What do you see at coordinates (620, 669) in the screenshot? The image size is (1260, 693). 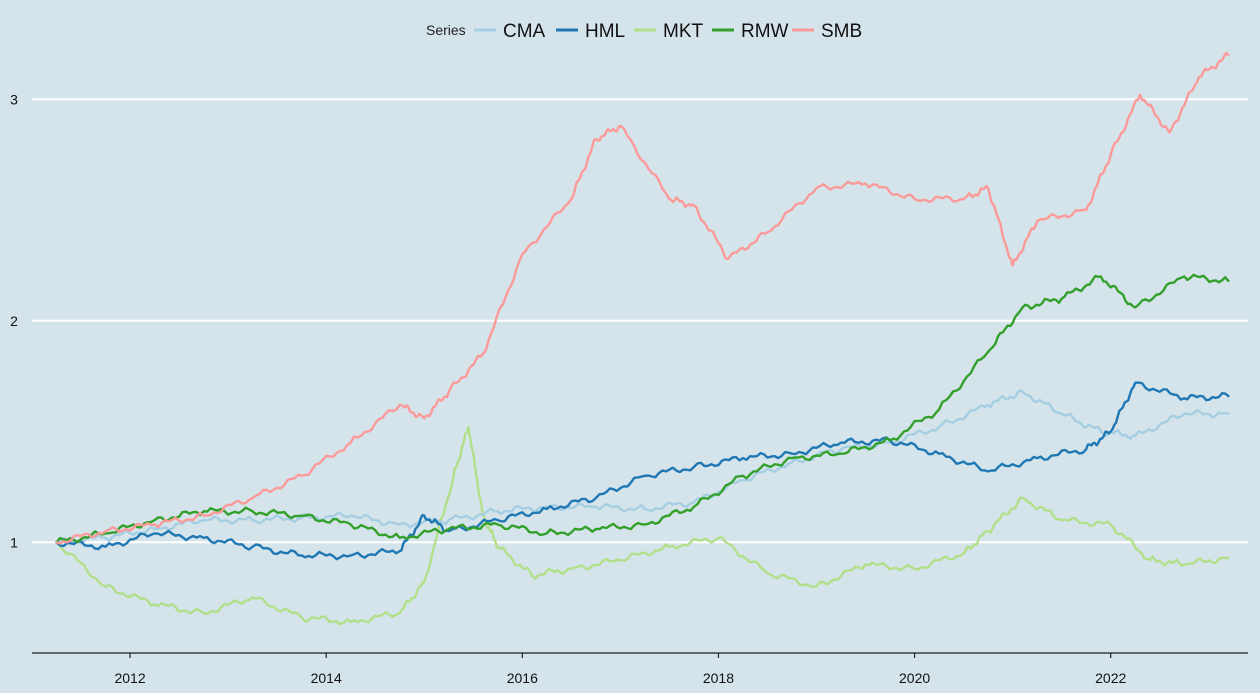 I see `x-axis: 2012 2014 2016 2018 2020 2022` at bounding box center [620, 669].